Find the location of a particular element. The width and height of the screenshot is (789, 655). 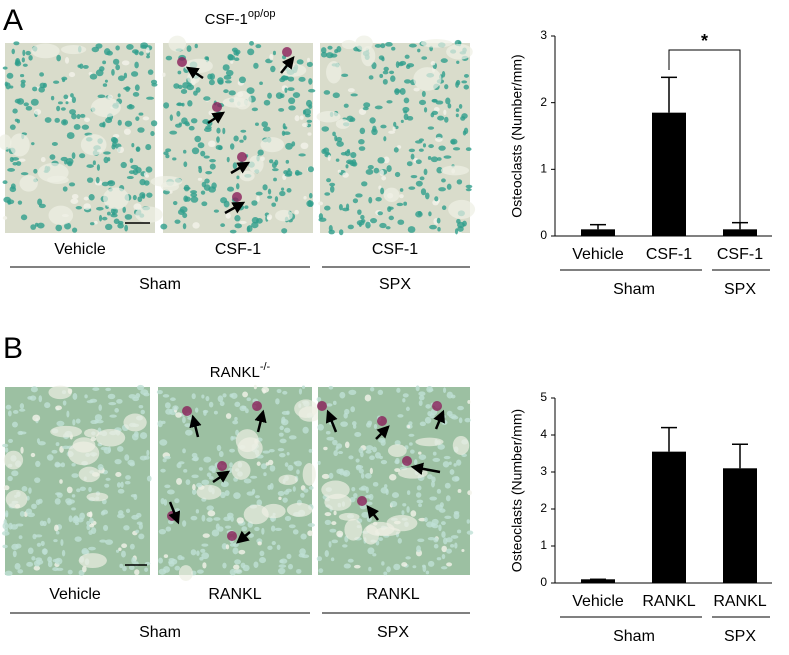

y-tick-label: 3 is located at coordinates (543, 471).